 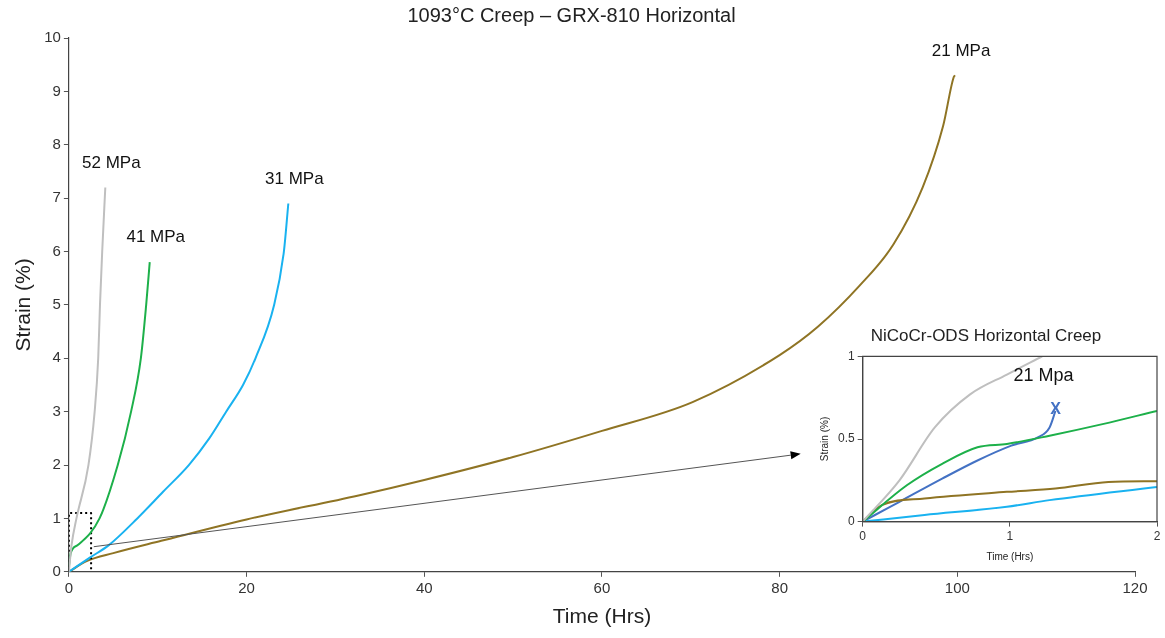 What do you see at coordinates (1135, 587) in the screenshot?
I see `x-tick-label: 120` at bounding box center [1135, 587].